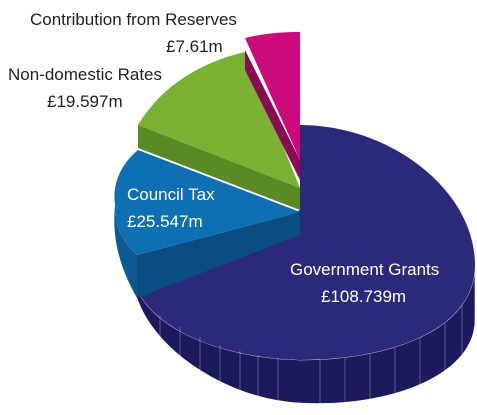 This screenshot has height=415, width=477. I want to click on slice-contribution-from-reserves-side, so click(272, 115).